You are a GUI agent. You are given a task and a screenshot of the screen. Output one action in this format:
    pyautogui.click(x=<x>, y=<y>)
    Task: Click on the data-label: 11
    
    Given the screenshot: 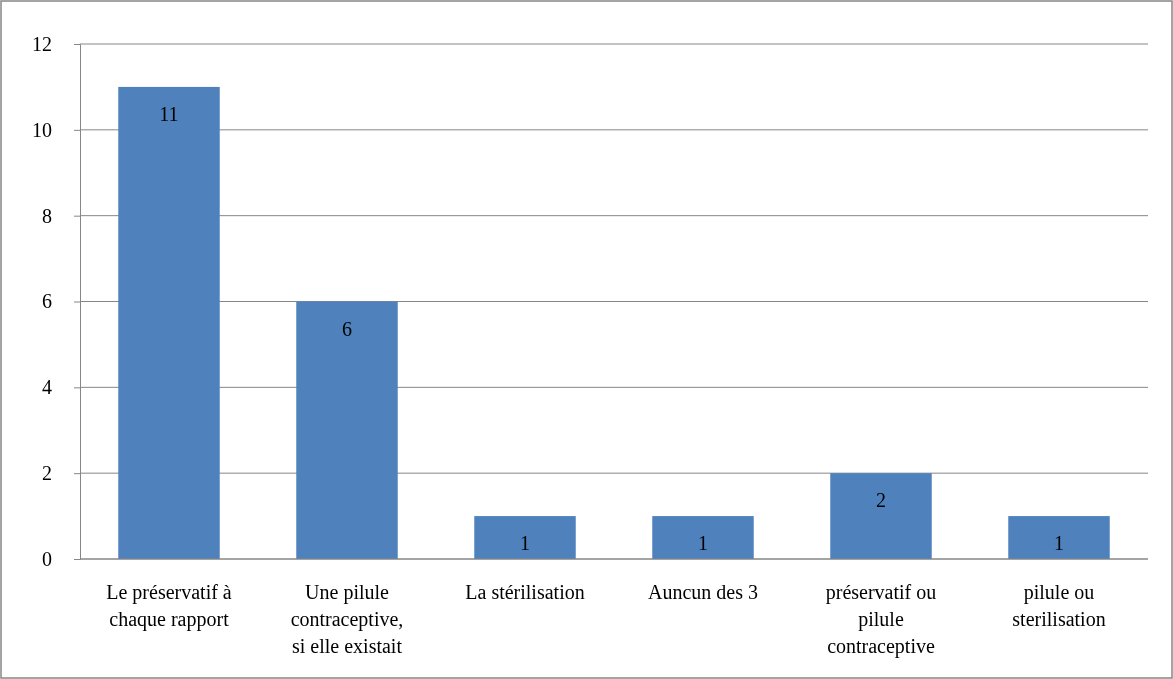 What is the action you would take?
    pyautogui.click(x=169, y=113)
    